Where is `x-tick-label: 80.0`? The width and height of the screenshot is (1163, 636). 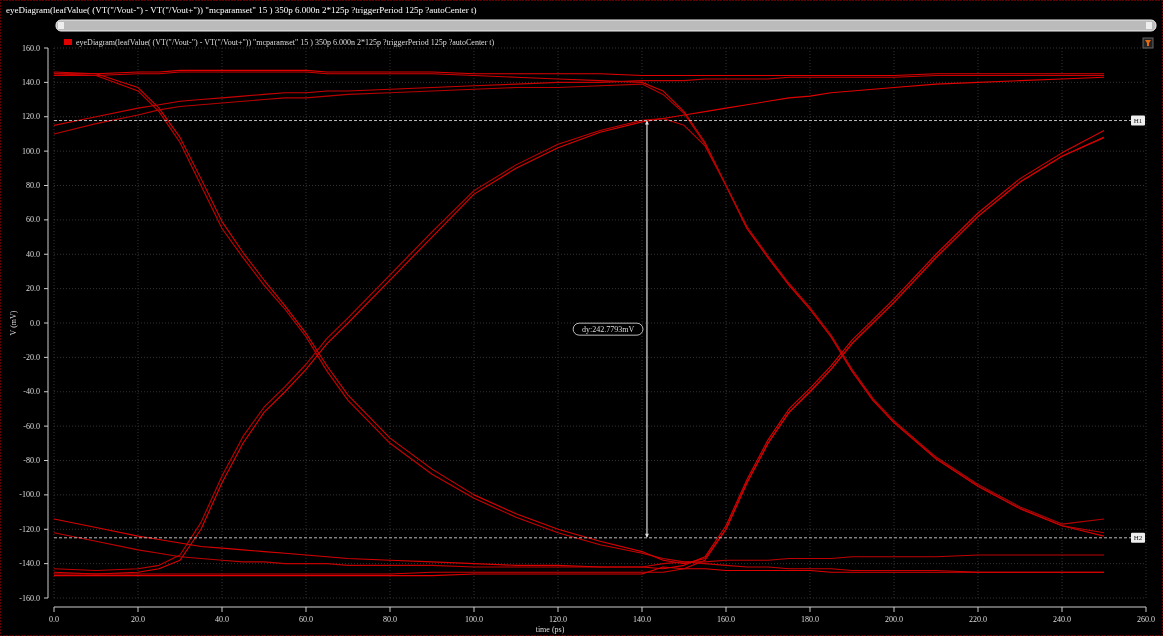 x-tick-label: 80.0 is located at coordinates (390, 619).